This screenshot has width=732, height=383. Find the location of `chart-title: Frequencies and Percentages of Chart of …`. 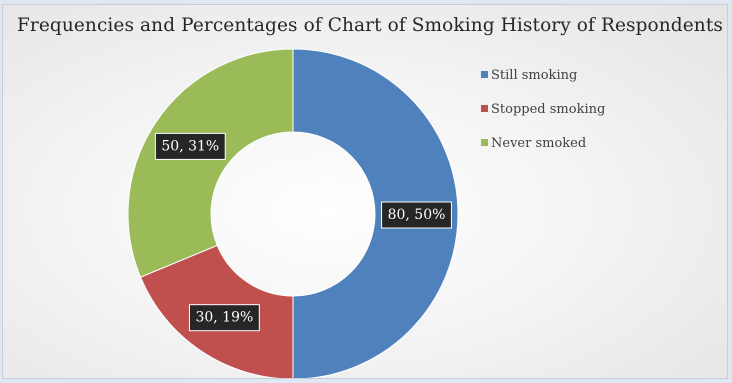

chart-title: Frequencies and Percentages of Chart of … is located at coordinates (370, 25).